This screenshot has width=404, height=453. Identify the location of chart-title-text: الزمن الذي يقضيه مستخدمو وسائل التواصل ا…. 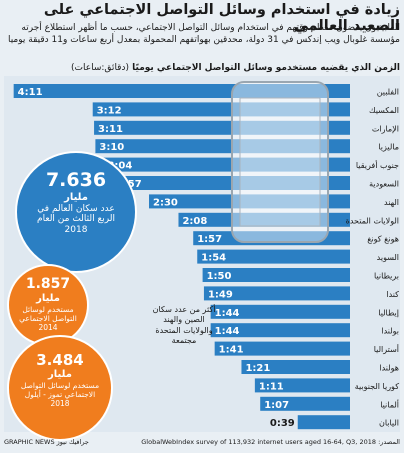
(266, 68).